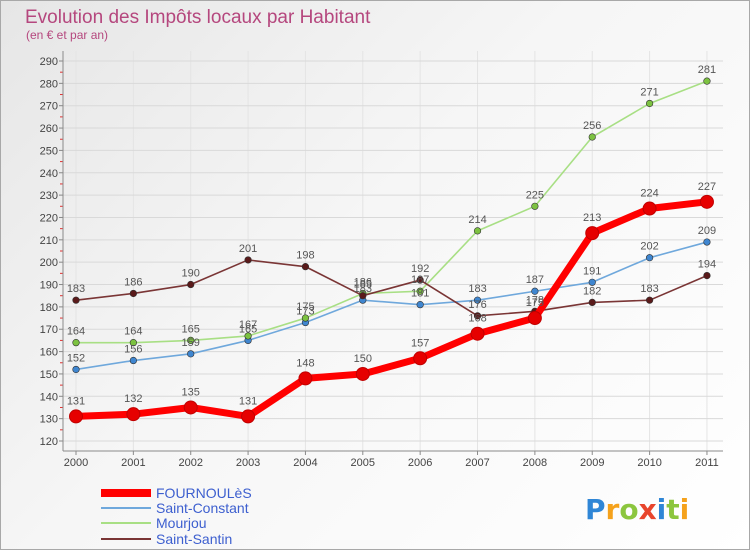  Describe the element at coordinates (191, 343) in the screenshot. I see `data-label-saint-constant-2002: 159` at that location.